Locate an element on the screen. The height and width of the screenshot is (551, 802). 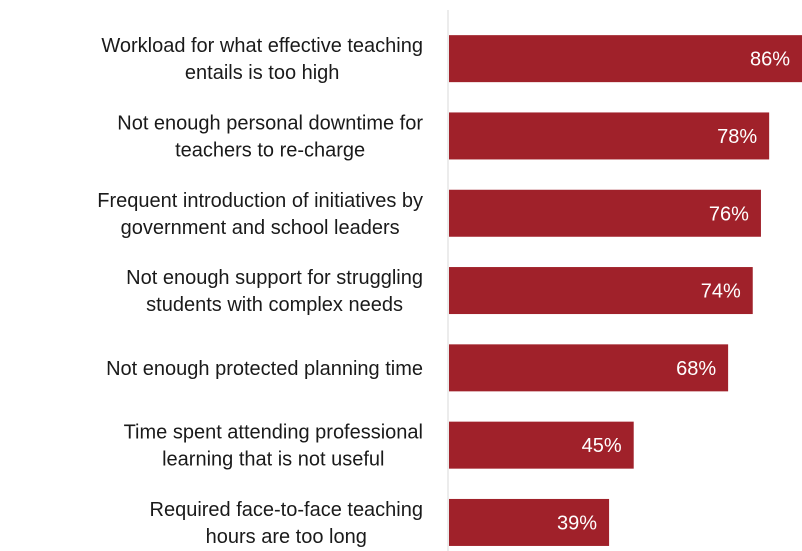
category-label-5-line-0: Time spent attending professional is located at coordinates (273, 433).